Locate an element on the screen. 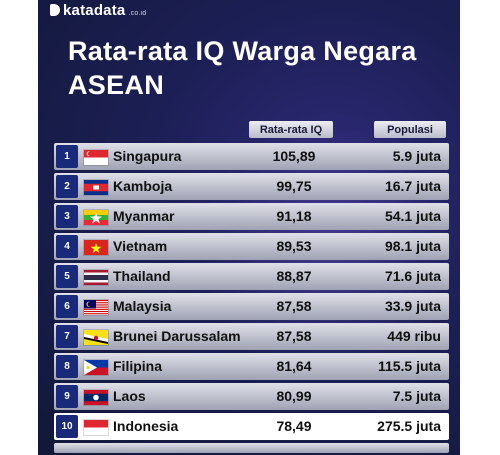  brand-name: katadata is located at coordinates (94, 10).